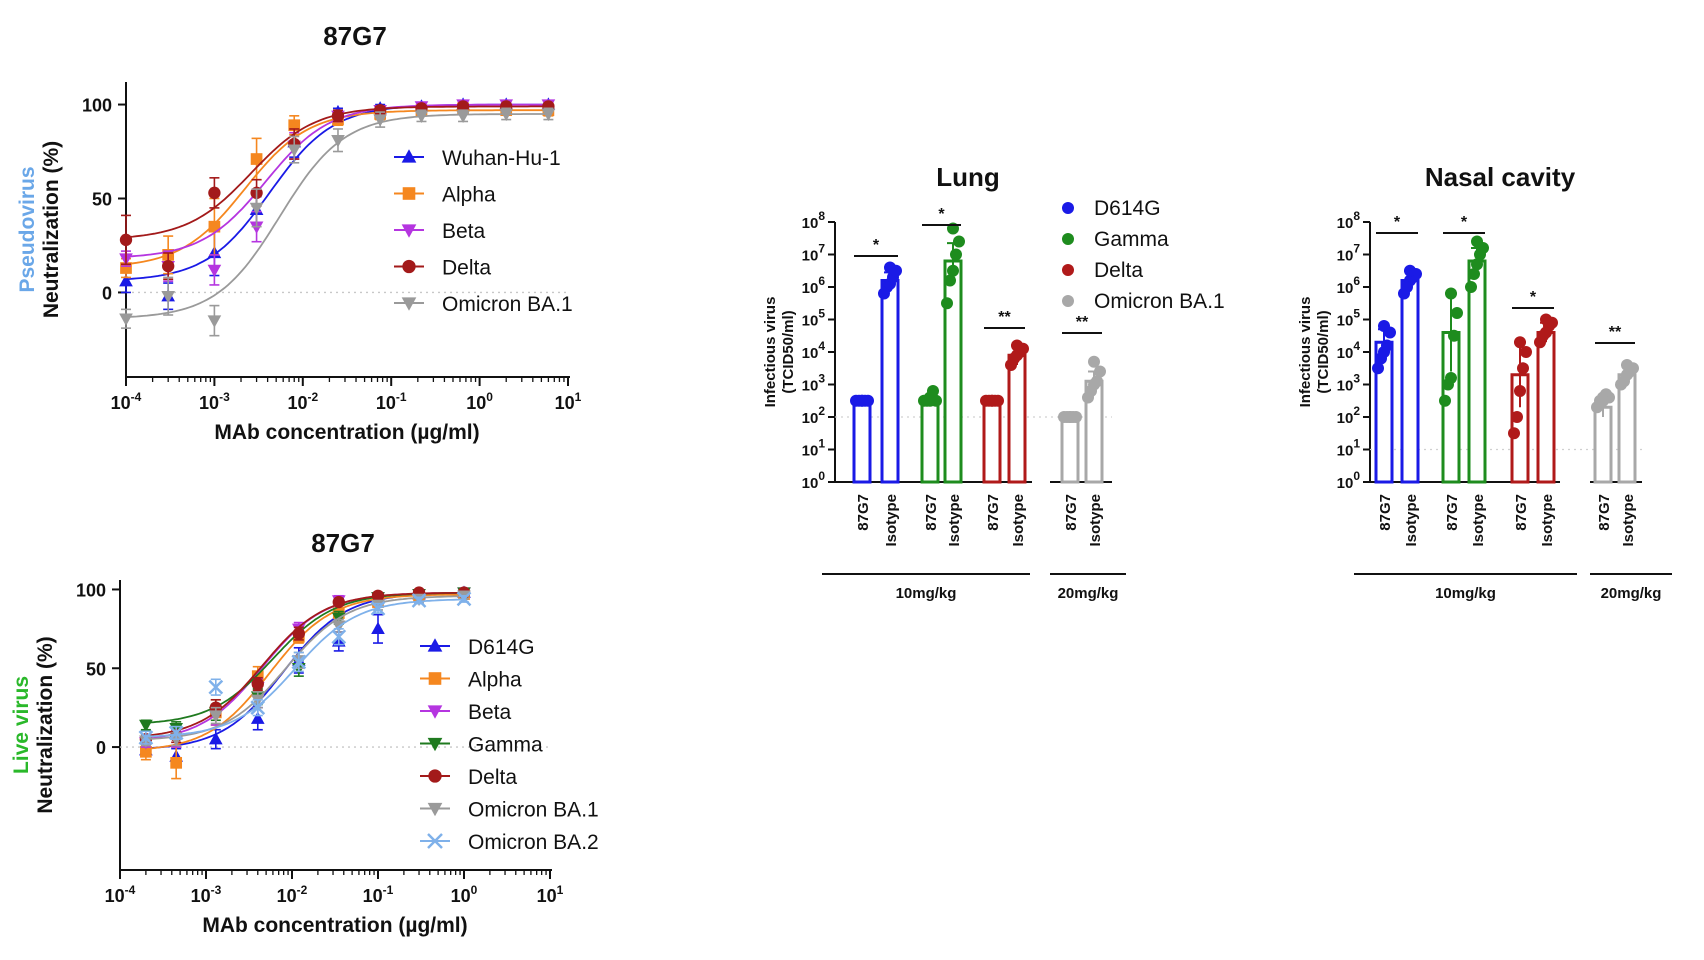  What do you see at coordinates (440, 231) in the screenshot?
I see `legend-item: Beta` at bounding box center [440, 231].